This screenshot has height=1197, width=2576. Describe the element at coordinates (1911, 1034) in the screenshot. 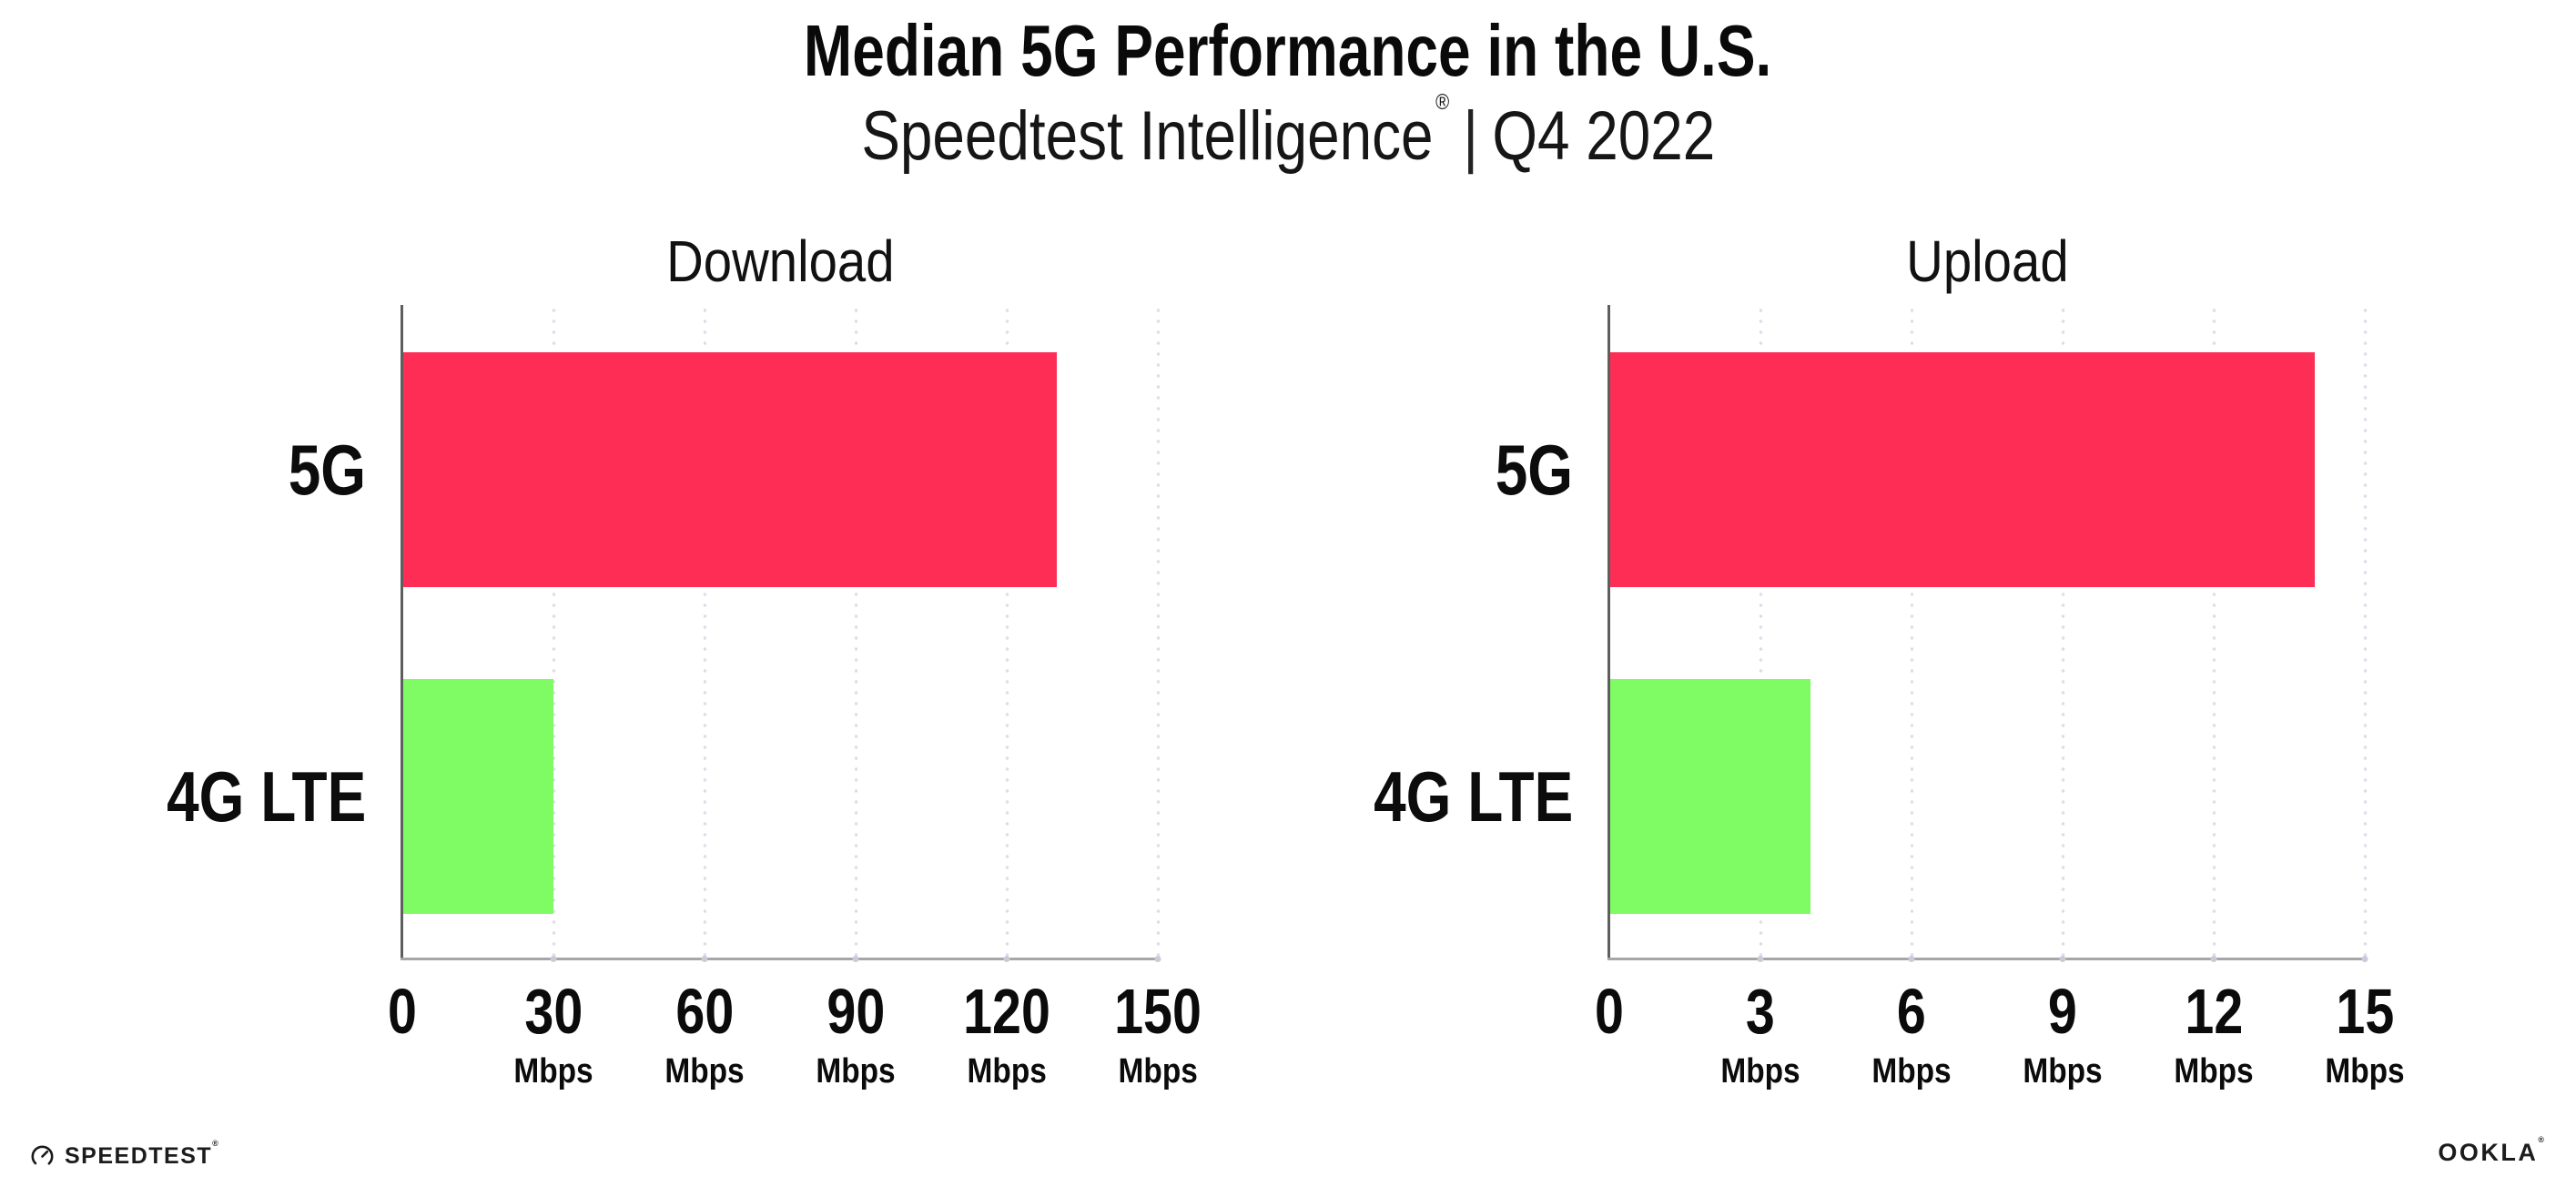

I see `x-tick-label: 6 Mbps` at that location.